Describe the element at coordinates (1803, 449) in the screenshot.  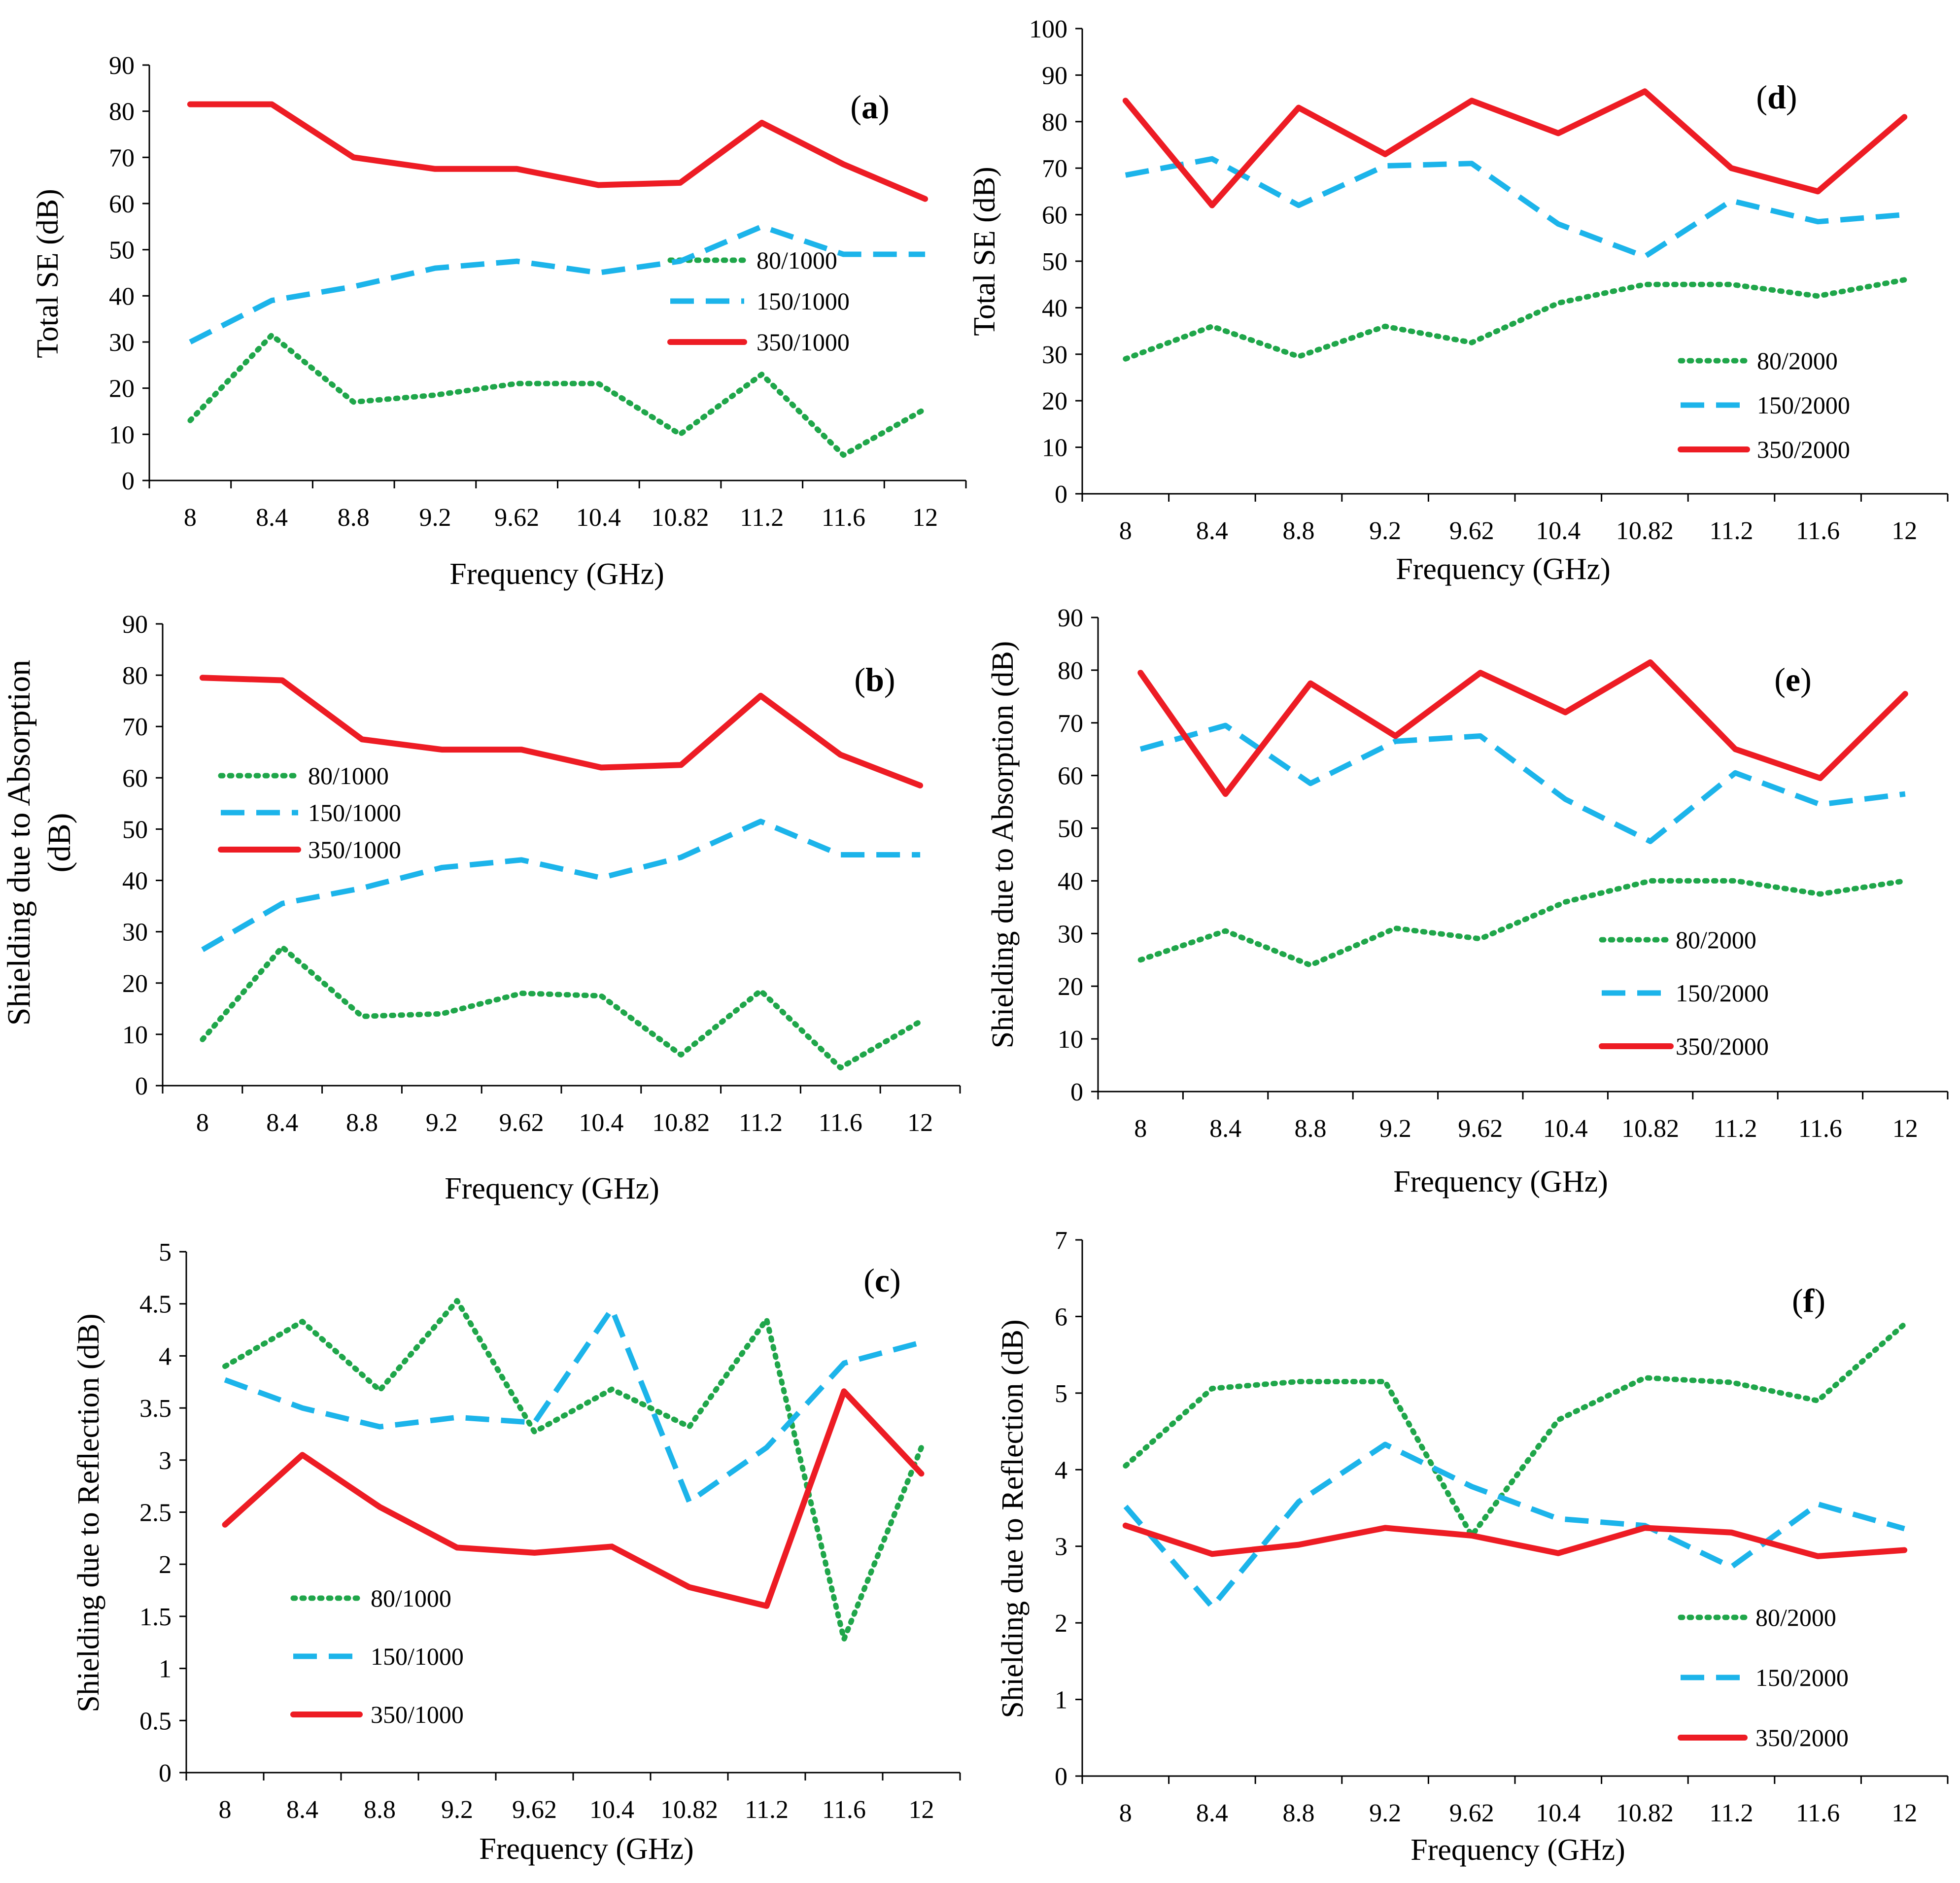
I see `legend-label: 350/2000` at that location.